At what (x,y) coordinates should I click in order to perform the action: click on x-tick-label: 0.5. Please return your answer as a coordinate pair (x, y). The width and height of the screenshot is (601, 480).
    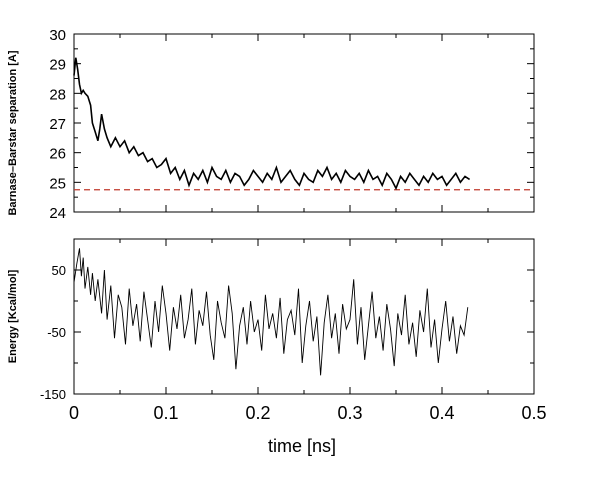
    Looking at the image, I should click on (533, 413).